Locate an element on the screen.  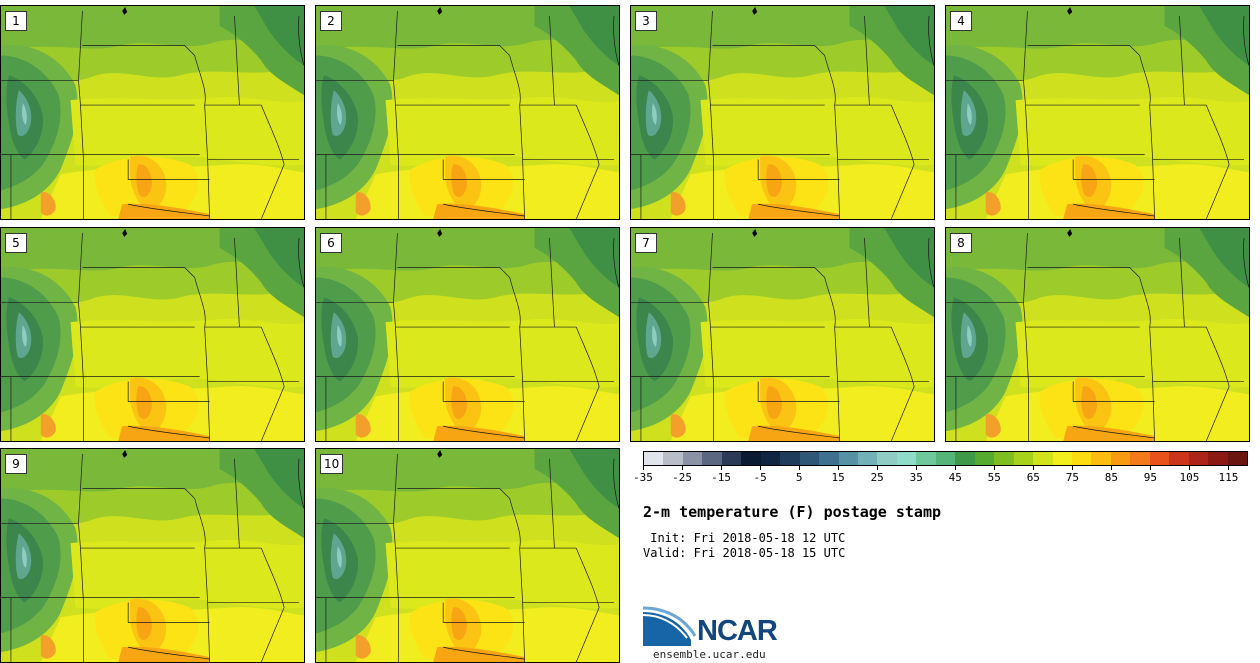
member-number: 2 is located at coordinates (331, 21).